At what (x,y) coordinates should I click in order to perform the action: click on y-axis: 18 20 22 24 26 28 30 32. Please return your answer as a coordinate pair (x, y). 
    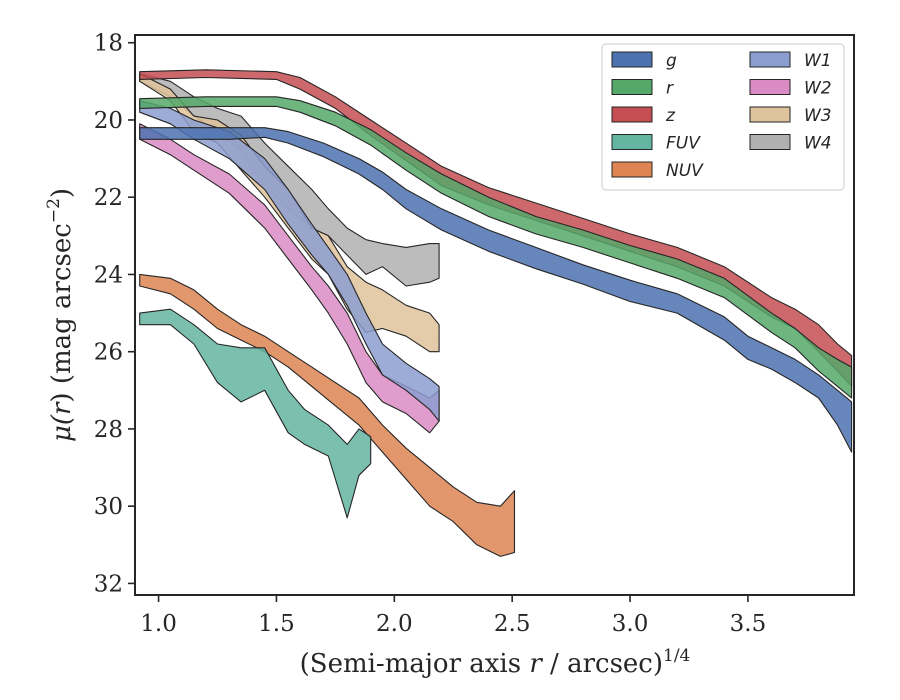
    Looking at the image, I should click on (114, 314).